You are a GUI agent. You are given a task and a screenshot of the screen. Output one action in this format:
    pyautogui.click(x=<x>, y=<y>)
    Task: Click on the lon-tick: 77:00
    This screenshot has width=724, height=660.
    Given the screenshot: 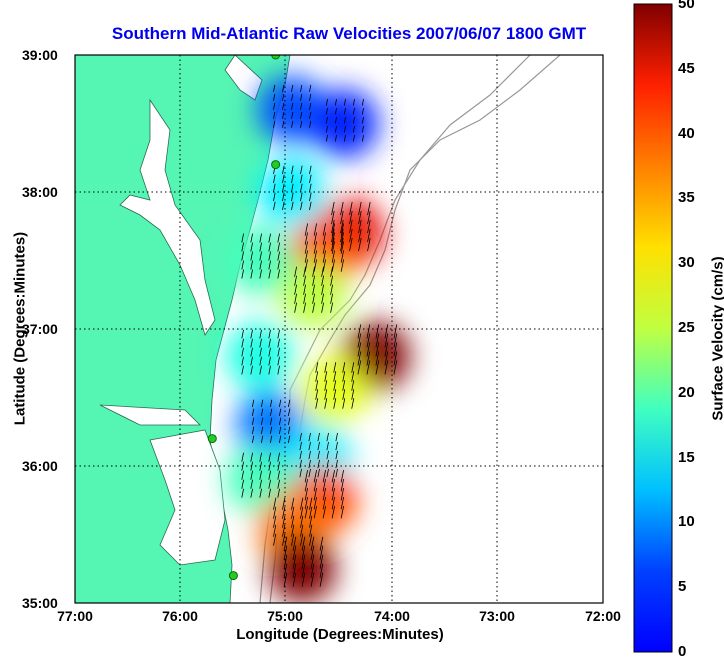 What is the action you would take?
    pyautogui.click(x=75, y=616)
    